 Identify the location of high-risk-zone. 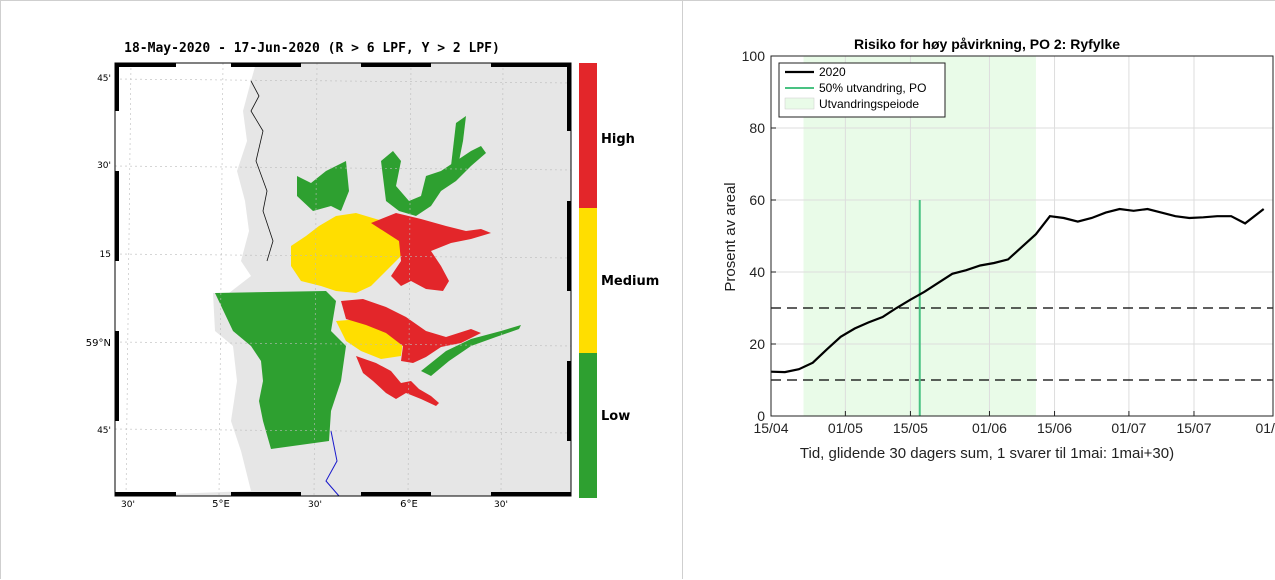
(431, 252).